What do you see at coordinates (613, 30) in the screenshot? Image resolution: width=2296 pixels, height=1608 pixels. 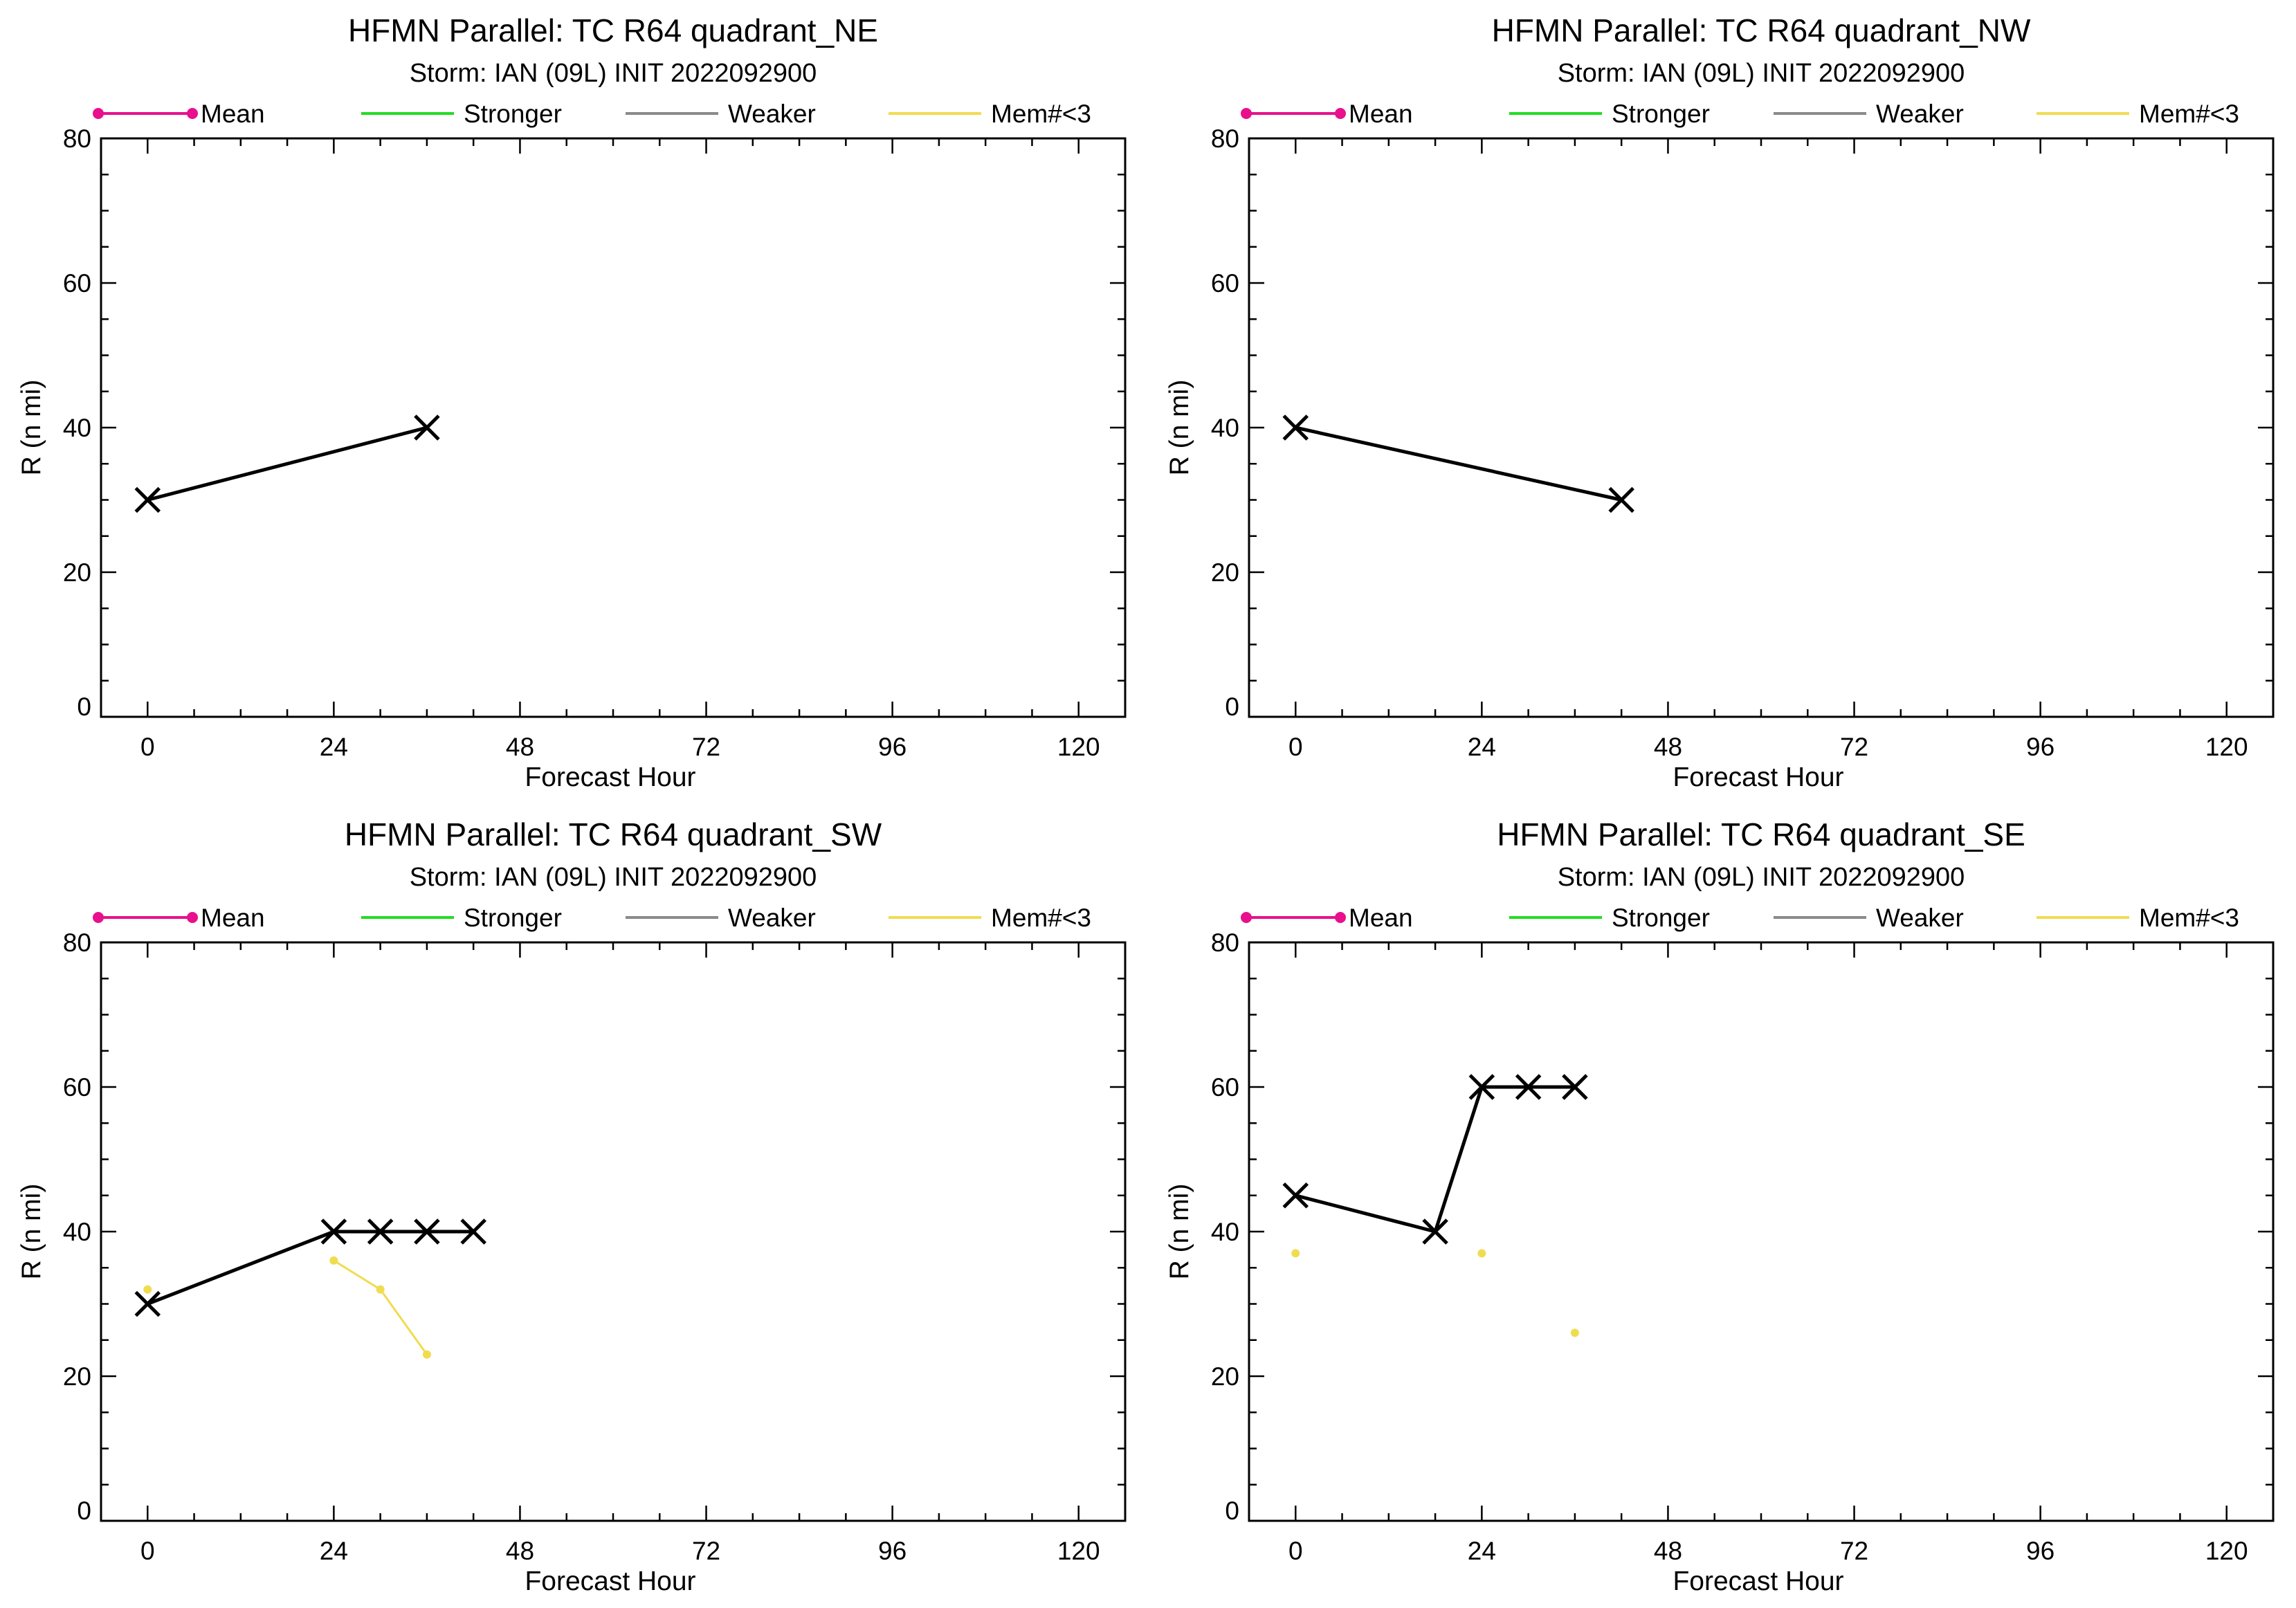 I see `chart-title: HFMN Parallel: TC R64 quadrant_NE` at bounding box center [613, 30].